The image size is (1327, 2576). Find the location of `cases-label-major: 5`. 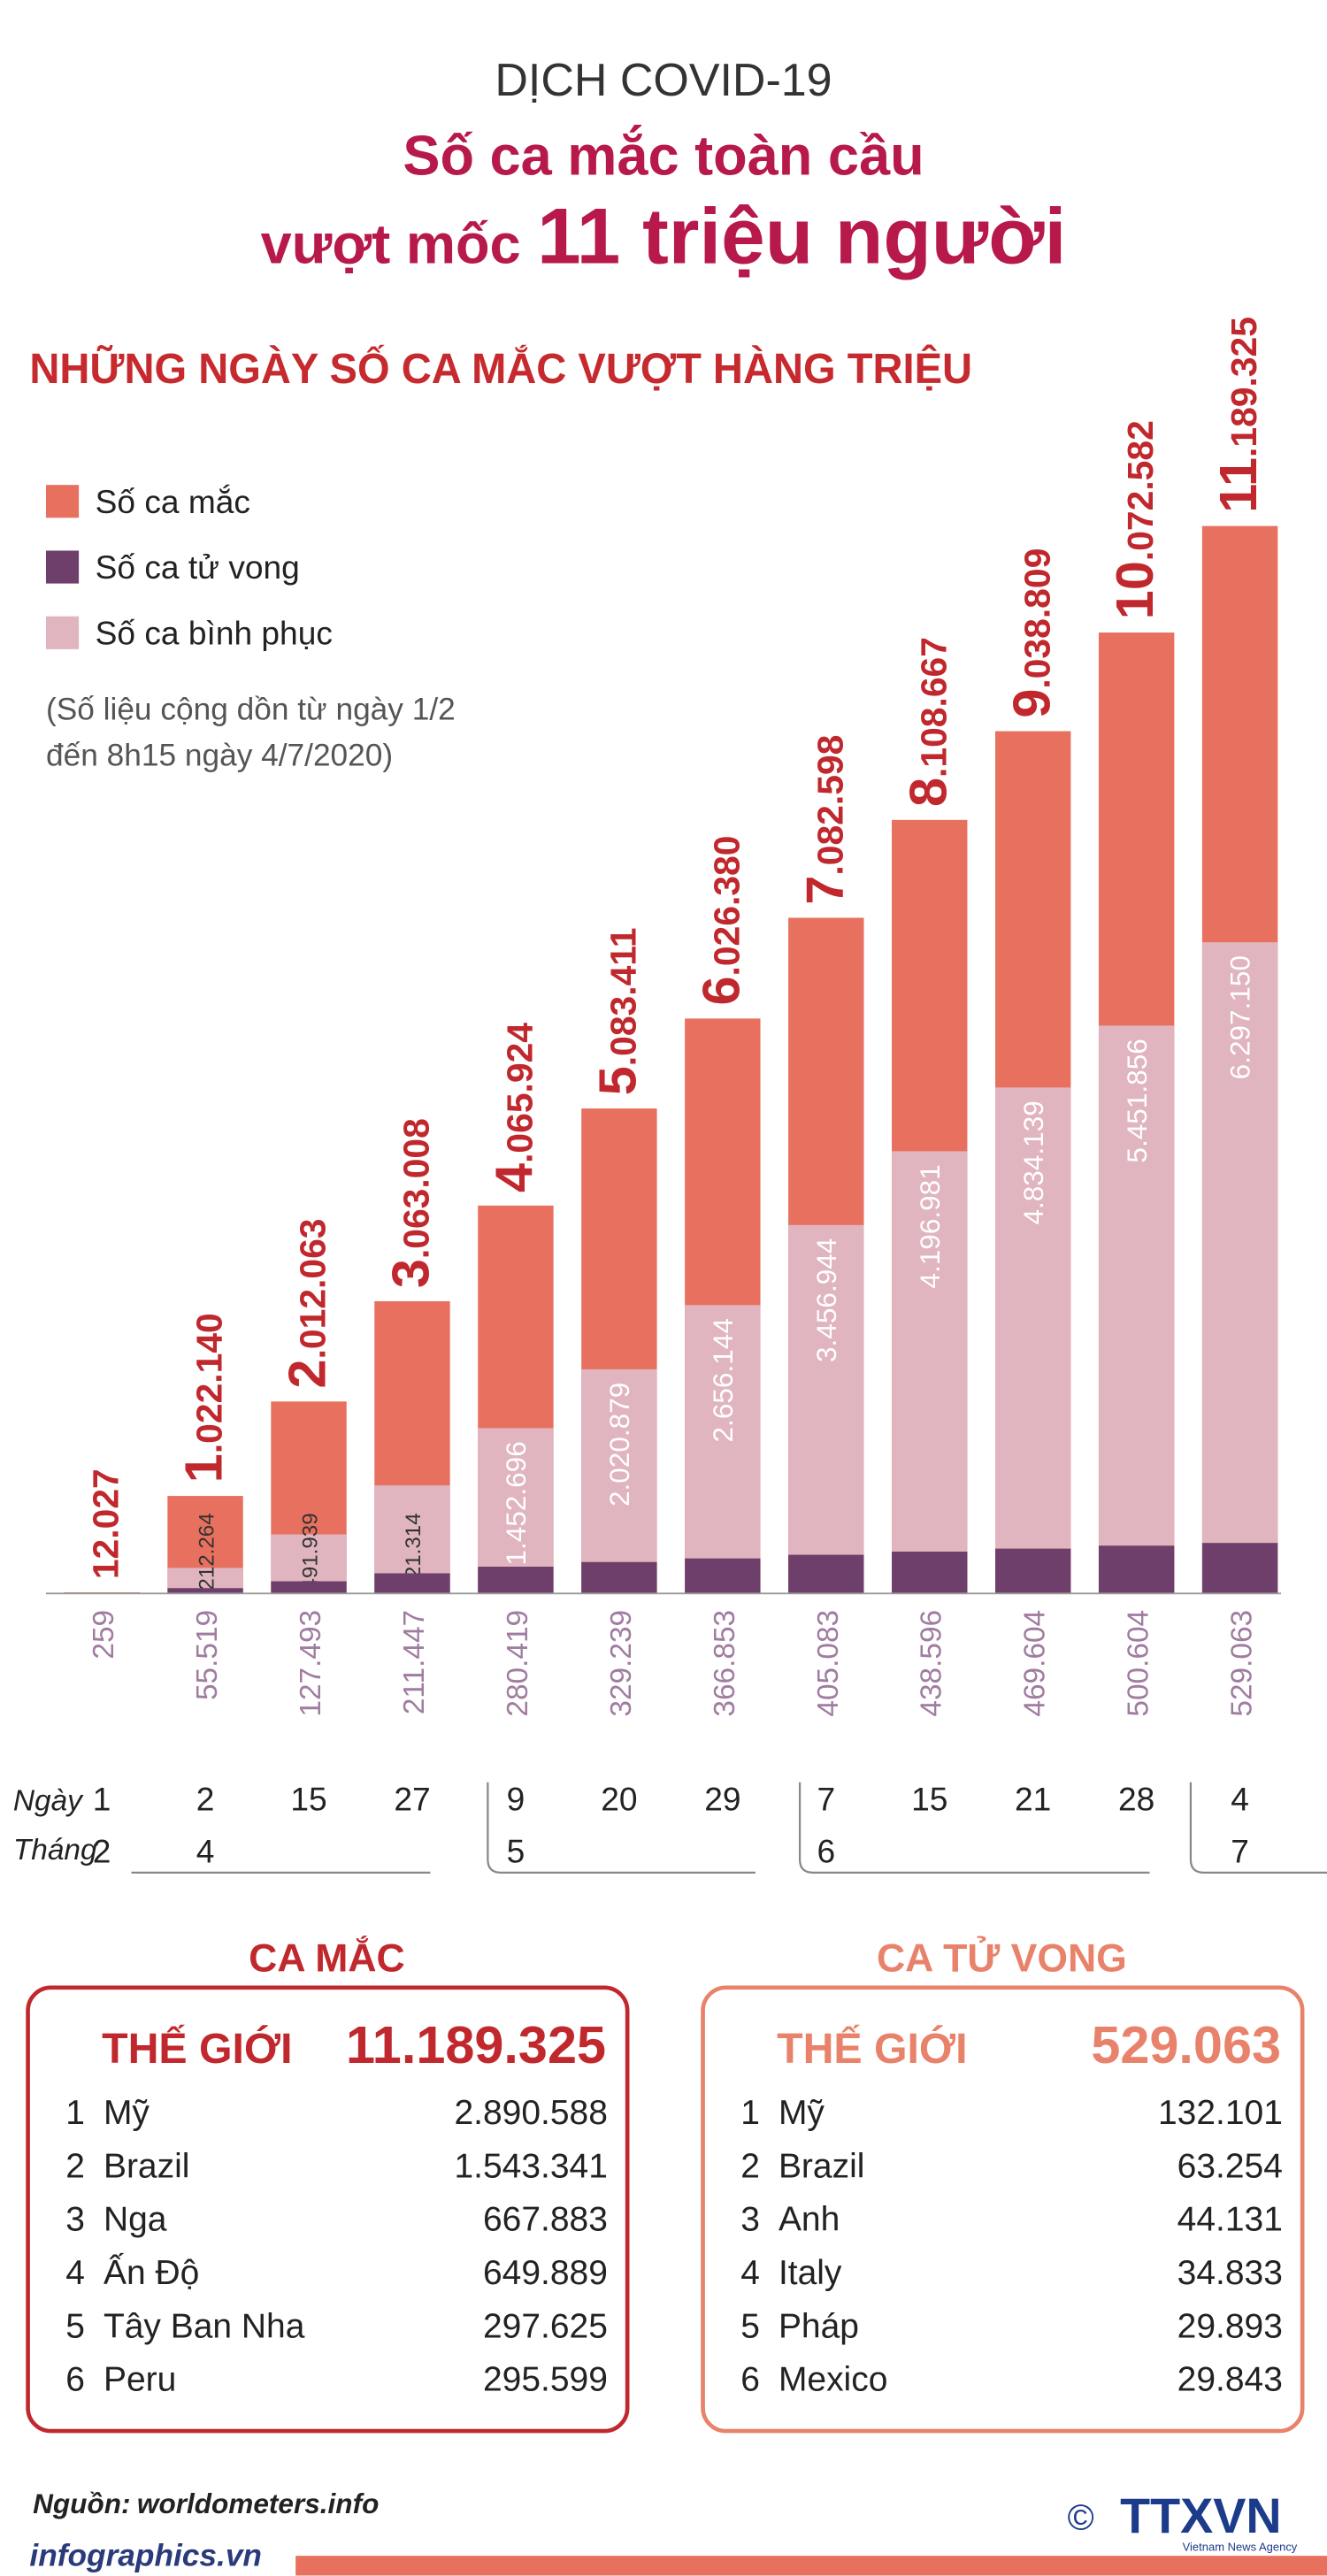

cases-label-major: 5 is located at coordinates (617, 1080).